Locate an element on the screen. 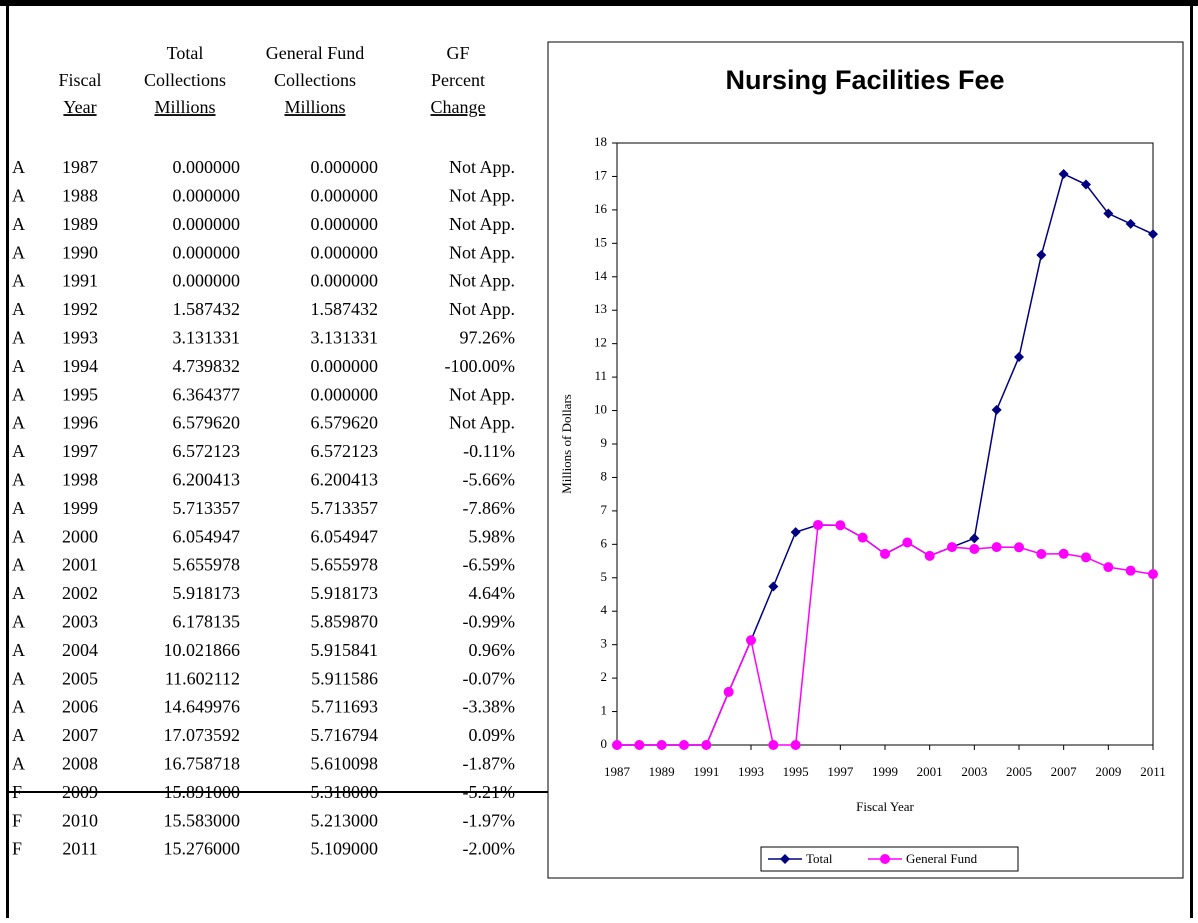 This screenshot has height=923, width=1198. column-header: Total is located at coordinates (185, 53).